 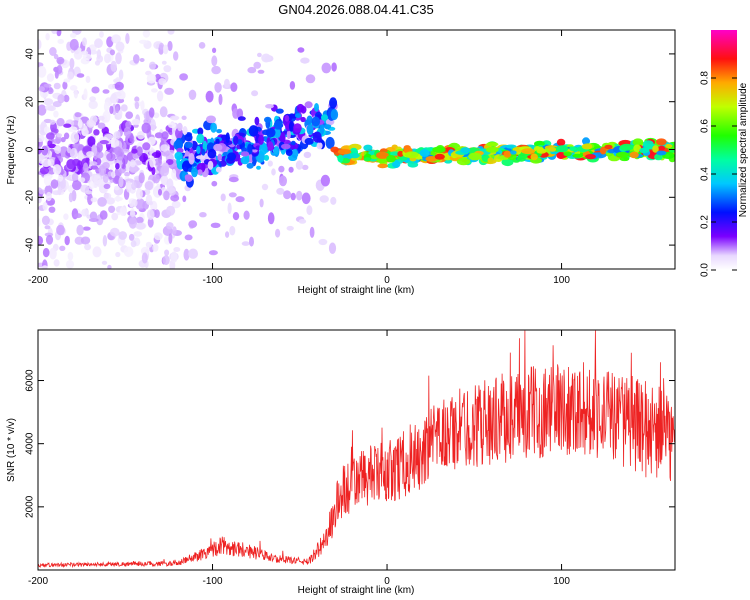 What do you see at coordinates (30, 54) in the screenshot?
I see `spectrogram-ytick-label: 40` at bounding box center [30, 54].